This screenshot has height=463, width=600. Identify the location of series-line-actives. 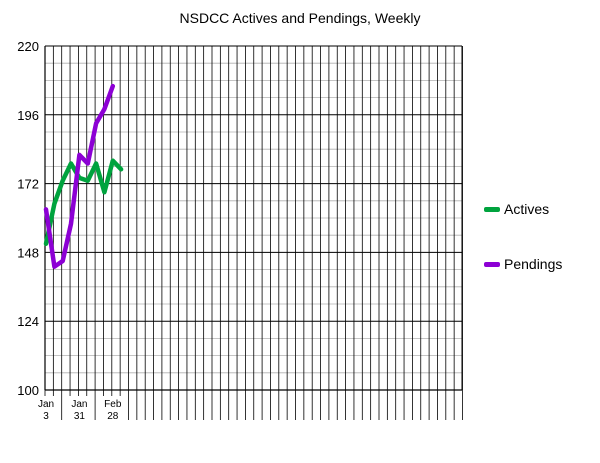
(83, 202).